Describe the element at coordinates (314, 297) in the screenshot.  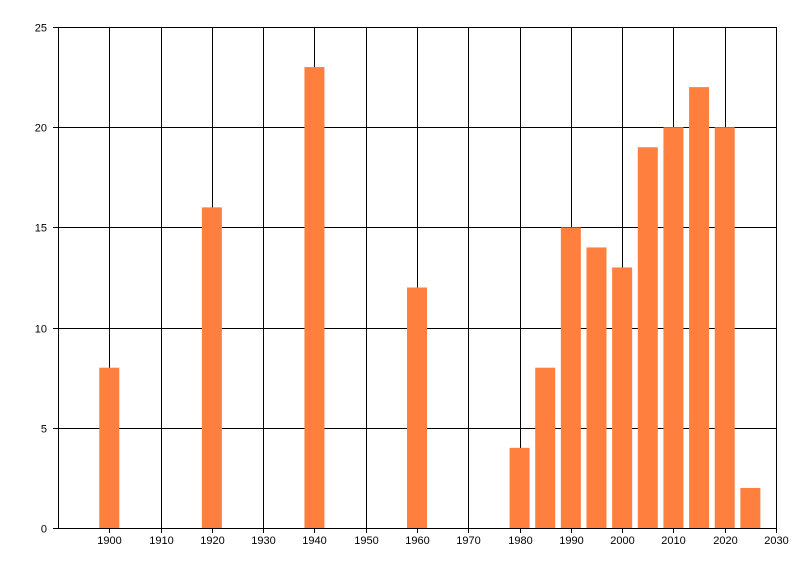
I see `bar-1940` at that location.